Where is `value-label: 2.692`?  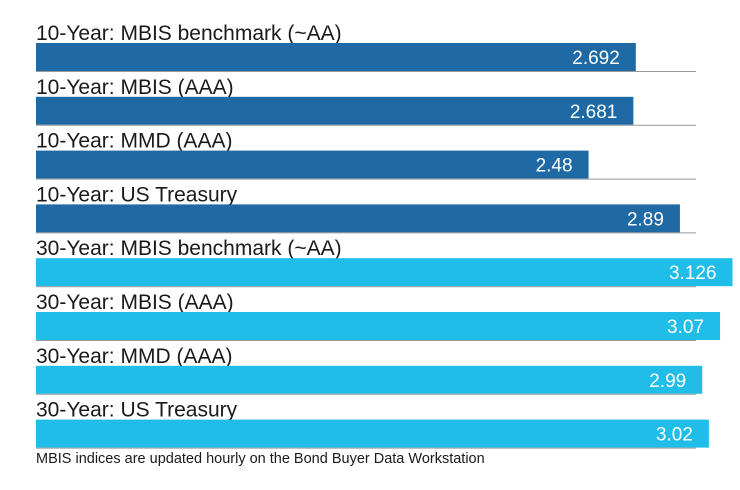 value-label: 2.692 is located at coordinates (596, 58).